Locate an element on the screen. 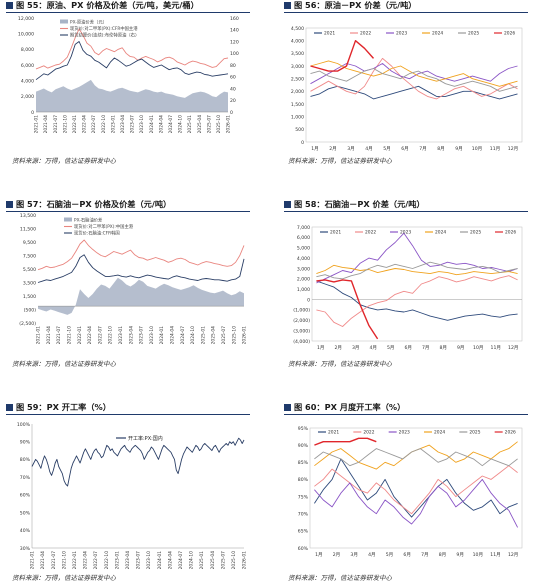 The width and height of the screenshot is (549, 588). legend-label: 2026 is located at coordinates (510, 233).